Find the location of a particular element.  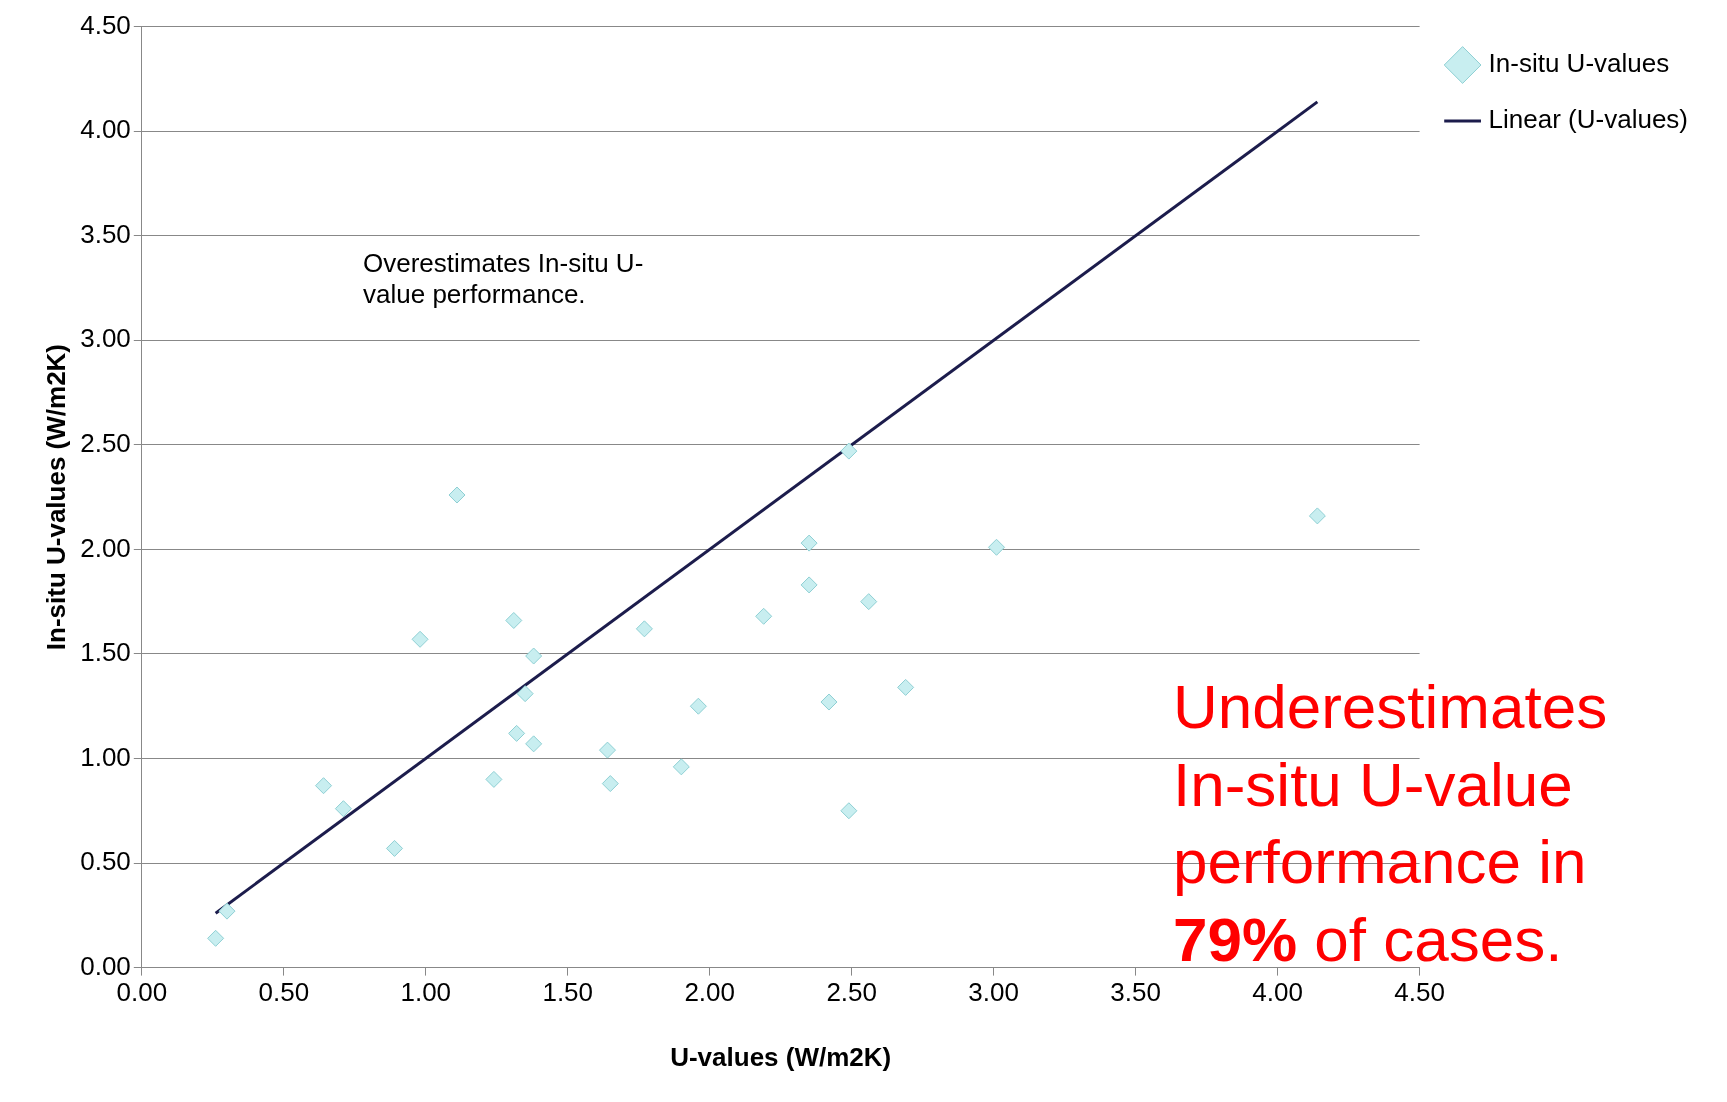

y-tick-label: 3.50 is located at coordinates (105, 233).